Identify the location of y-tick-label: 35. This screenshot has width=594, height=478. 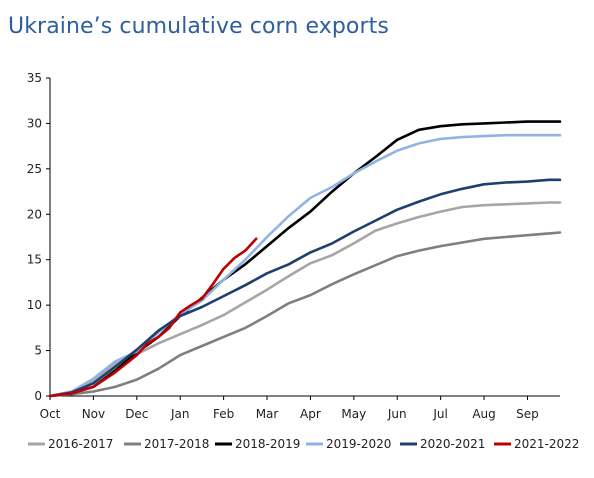
(34, 78).